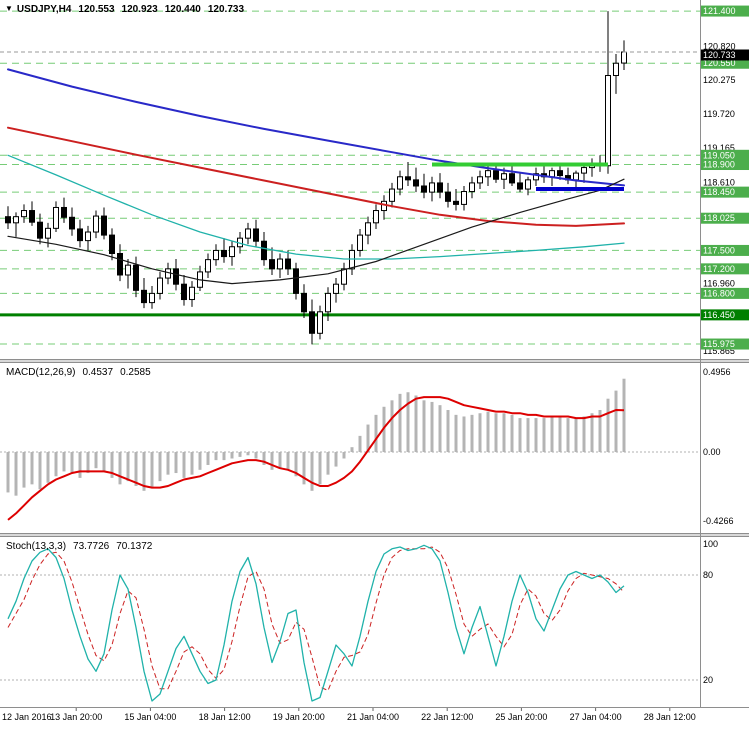 The width and height of the screenshot is (749, 731). What do you see at coordinates (150, 717) in the screenshot?
I see `time-label: 15 Jan 04:00` at bounding box center [150, 717].